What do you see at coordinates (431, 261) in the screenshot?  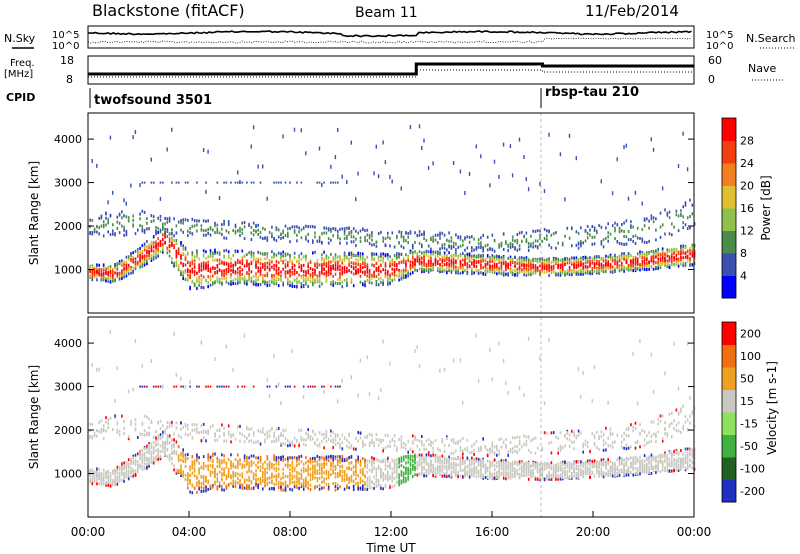 I see `power-cell-1991` at bounding box center [431, 261].